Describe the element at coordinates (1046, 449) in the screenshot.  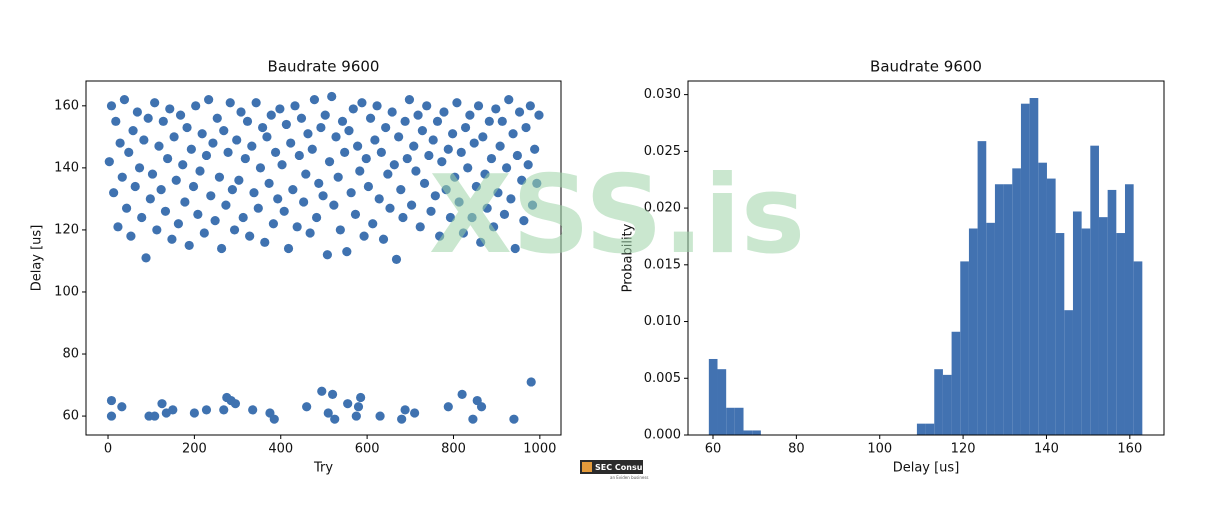
I see `x-tick-label: 140` at that location.